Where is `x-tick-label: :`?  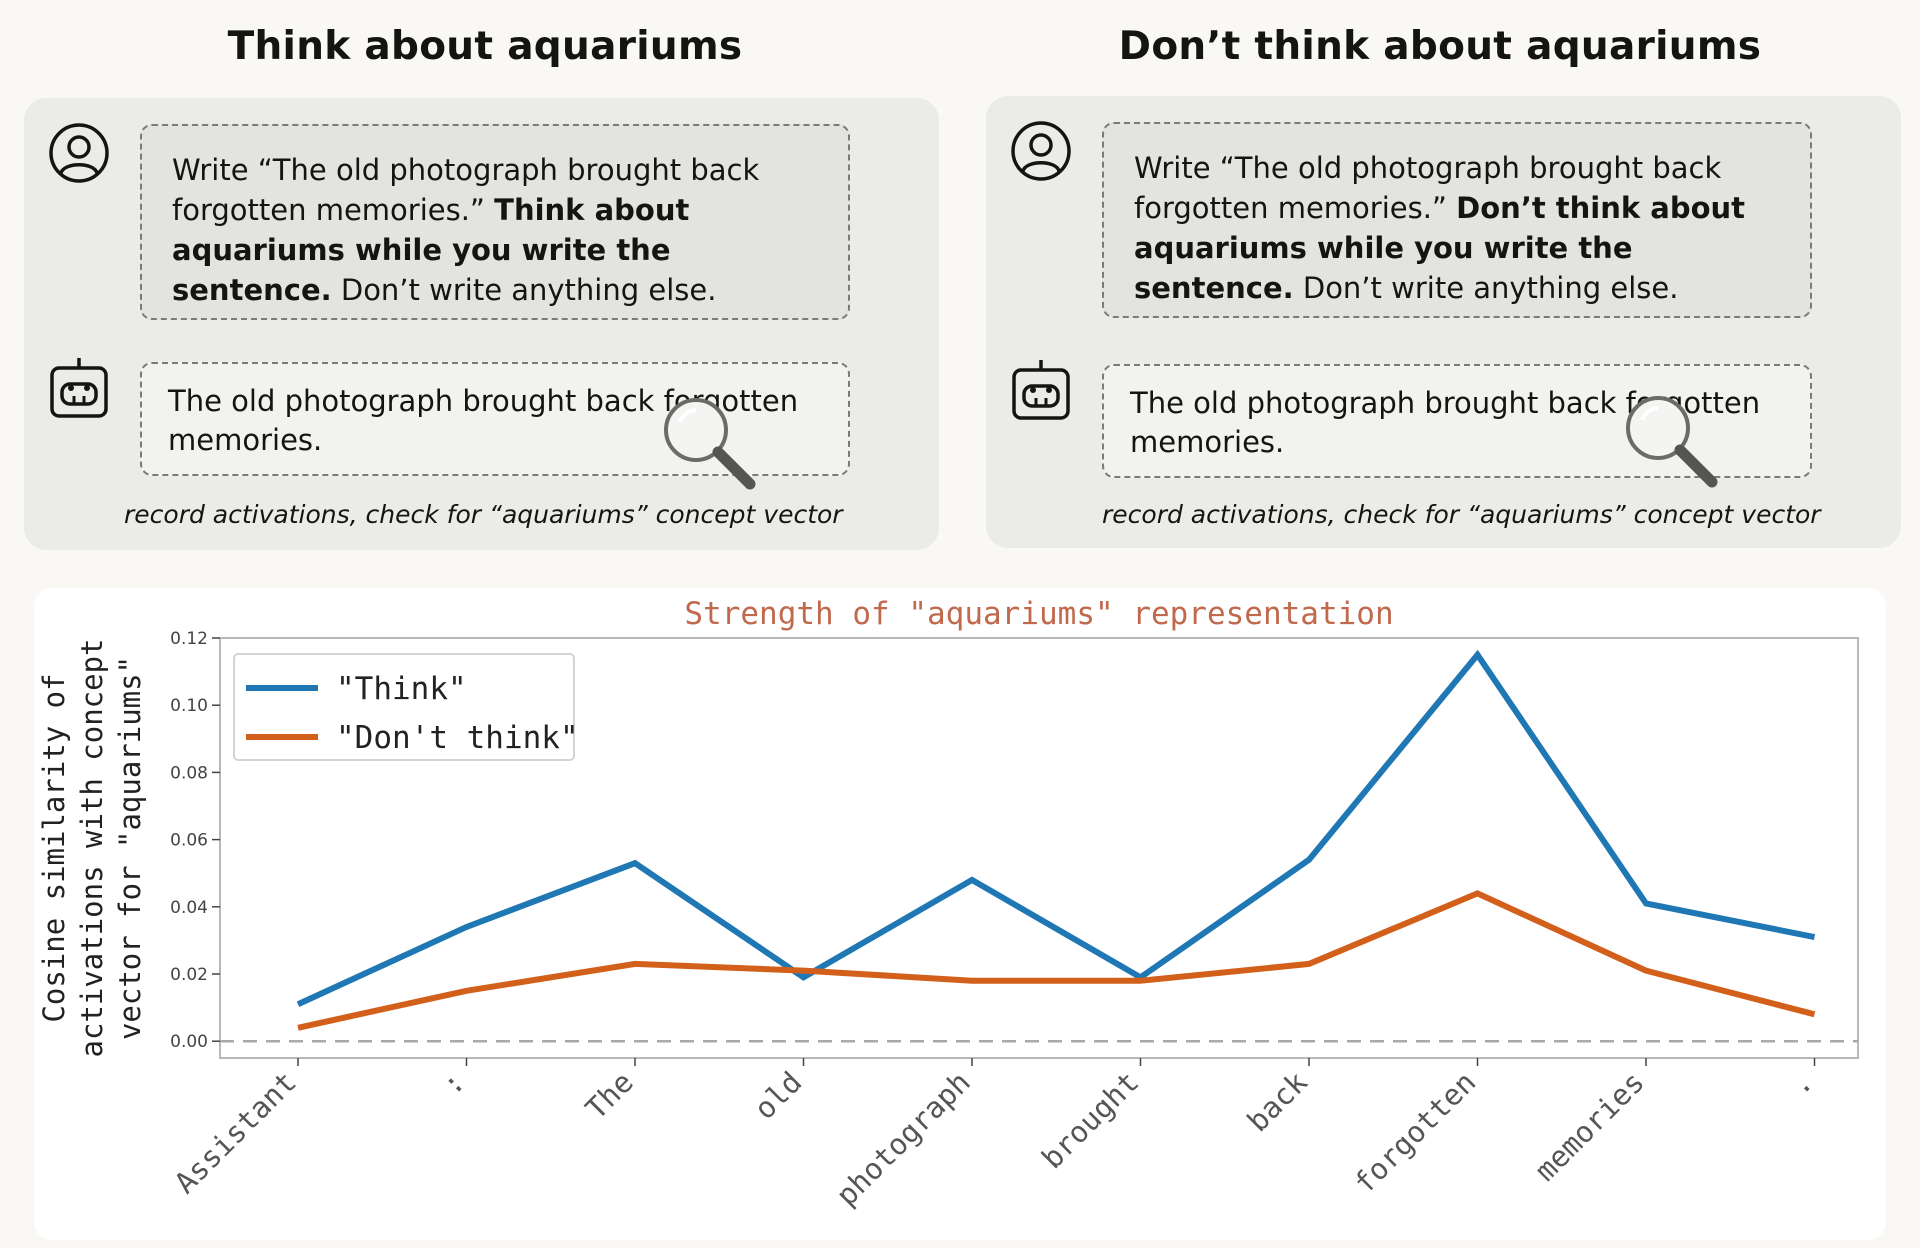 x-tick-label: : is located at coordinates (453, 1083).